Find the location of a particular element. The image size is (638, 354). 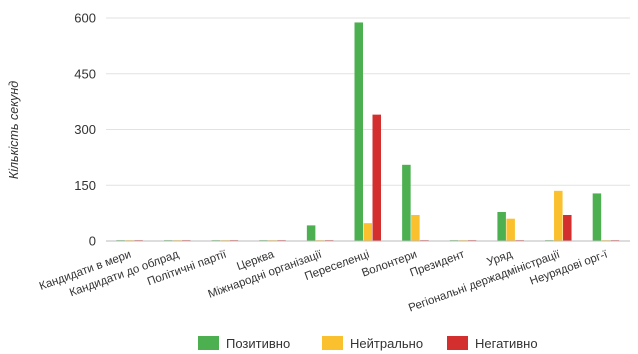

y-tick-label: 300 is located at coordinates (85, 129).